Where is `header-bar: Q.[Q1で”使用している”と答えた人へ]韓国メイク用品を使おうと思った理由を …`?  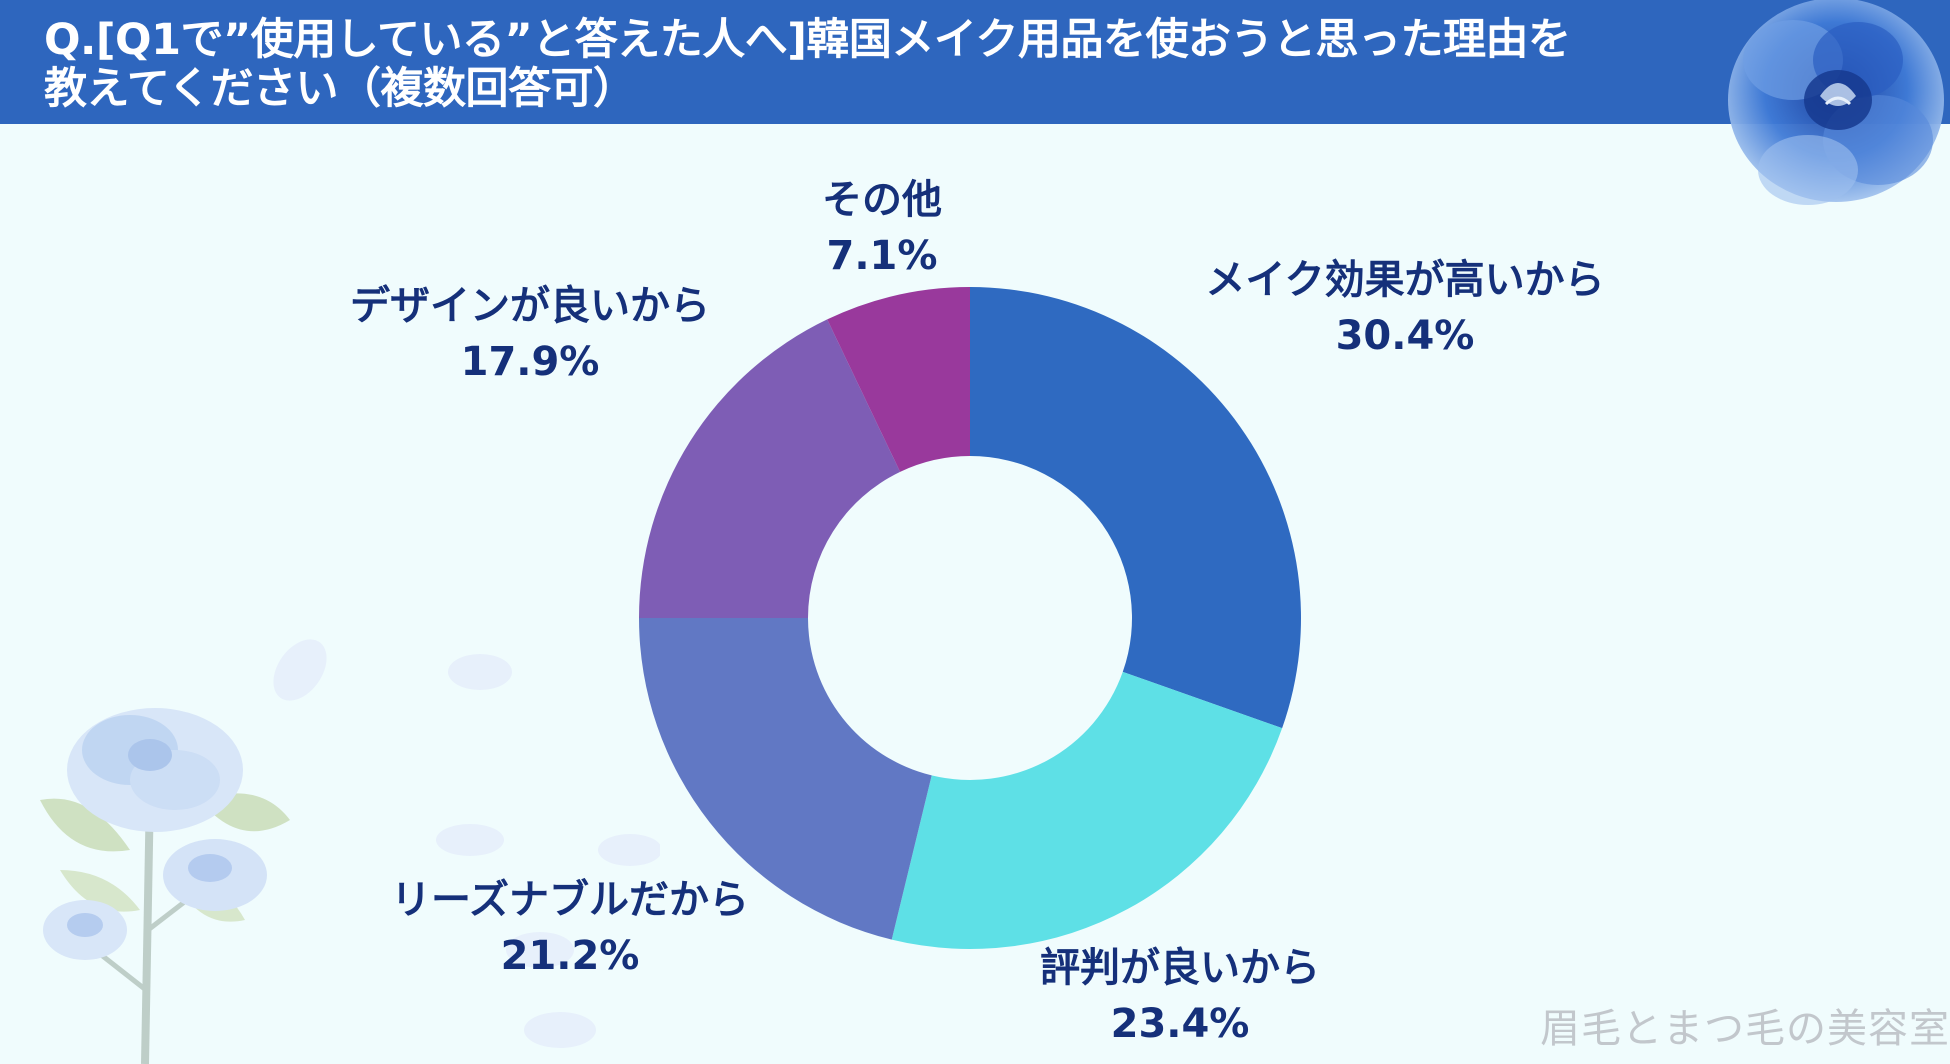 header-bar: Q.[Q1で”使用している”と答えた人へ]韓国メイク用品を使おうと思った理由を … is located at coordinates (975, 62).